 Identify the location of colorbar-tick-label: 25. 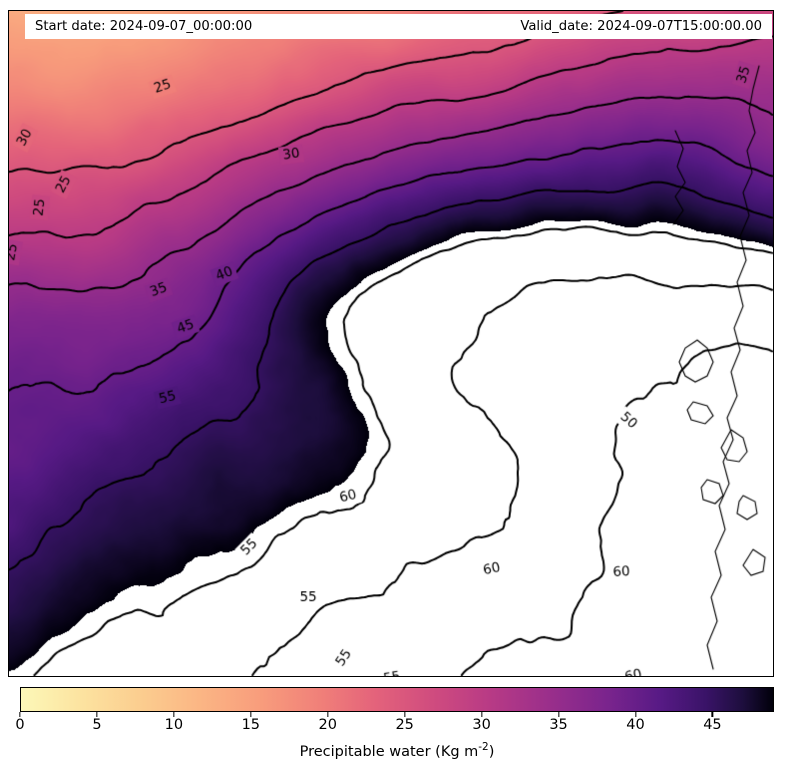
(404, 725).